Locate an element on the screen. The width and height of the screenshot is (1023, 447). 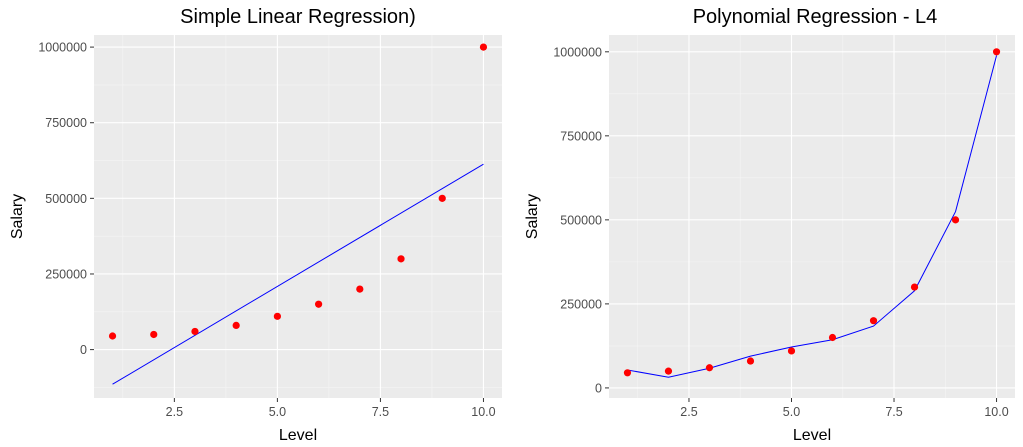
chart-title: Polynomial Regression - L4 is located at coordinates (815, 17).